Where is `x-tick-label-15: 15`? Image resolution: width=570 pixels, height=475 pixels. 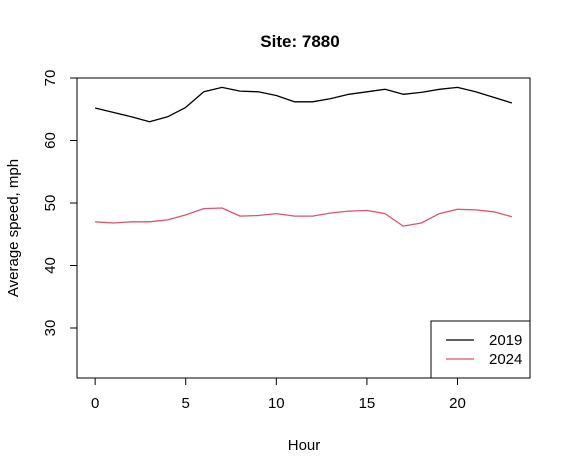 x-tick-label-15: 15 is located at coordinates (367, 403).